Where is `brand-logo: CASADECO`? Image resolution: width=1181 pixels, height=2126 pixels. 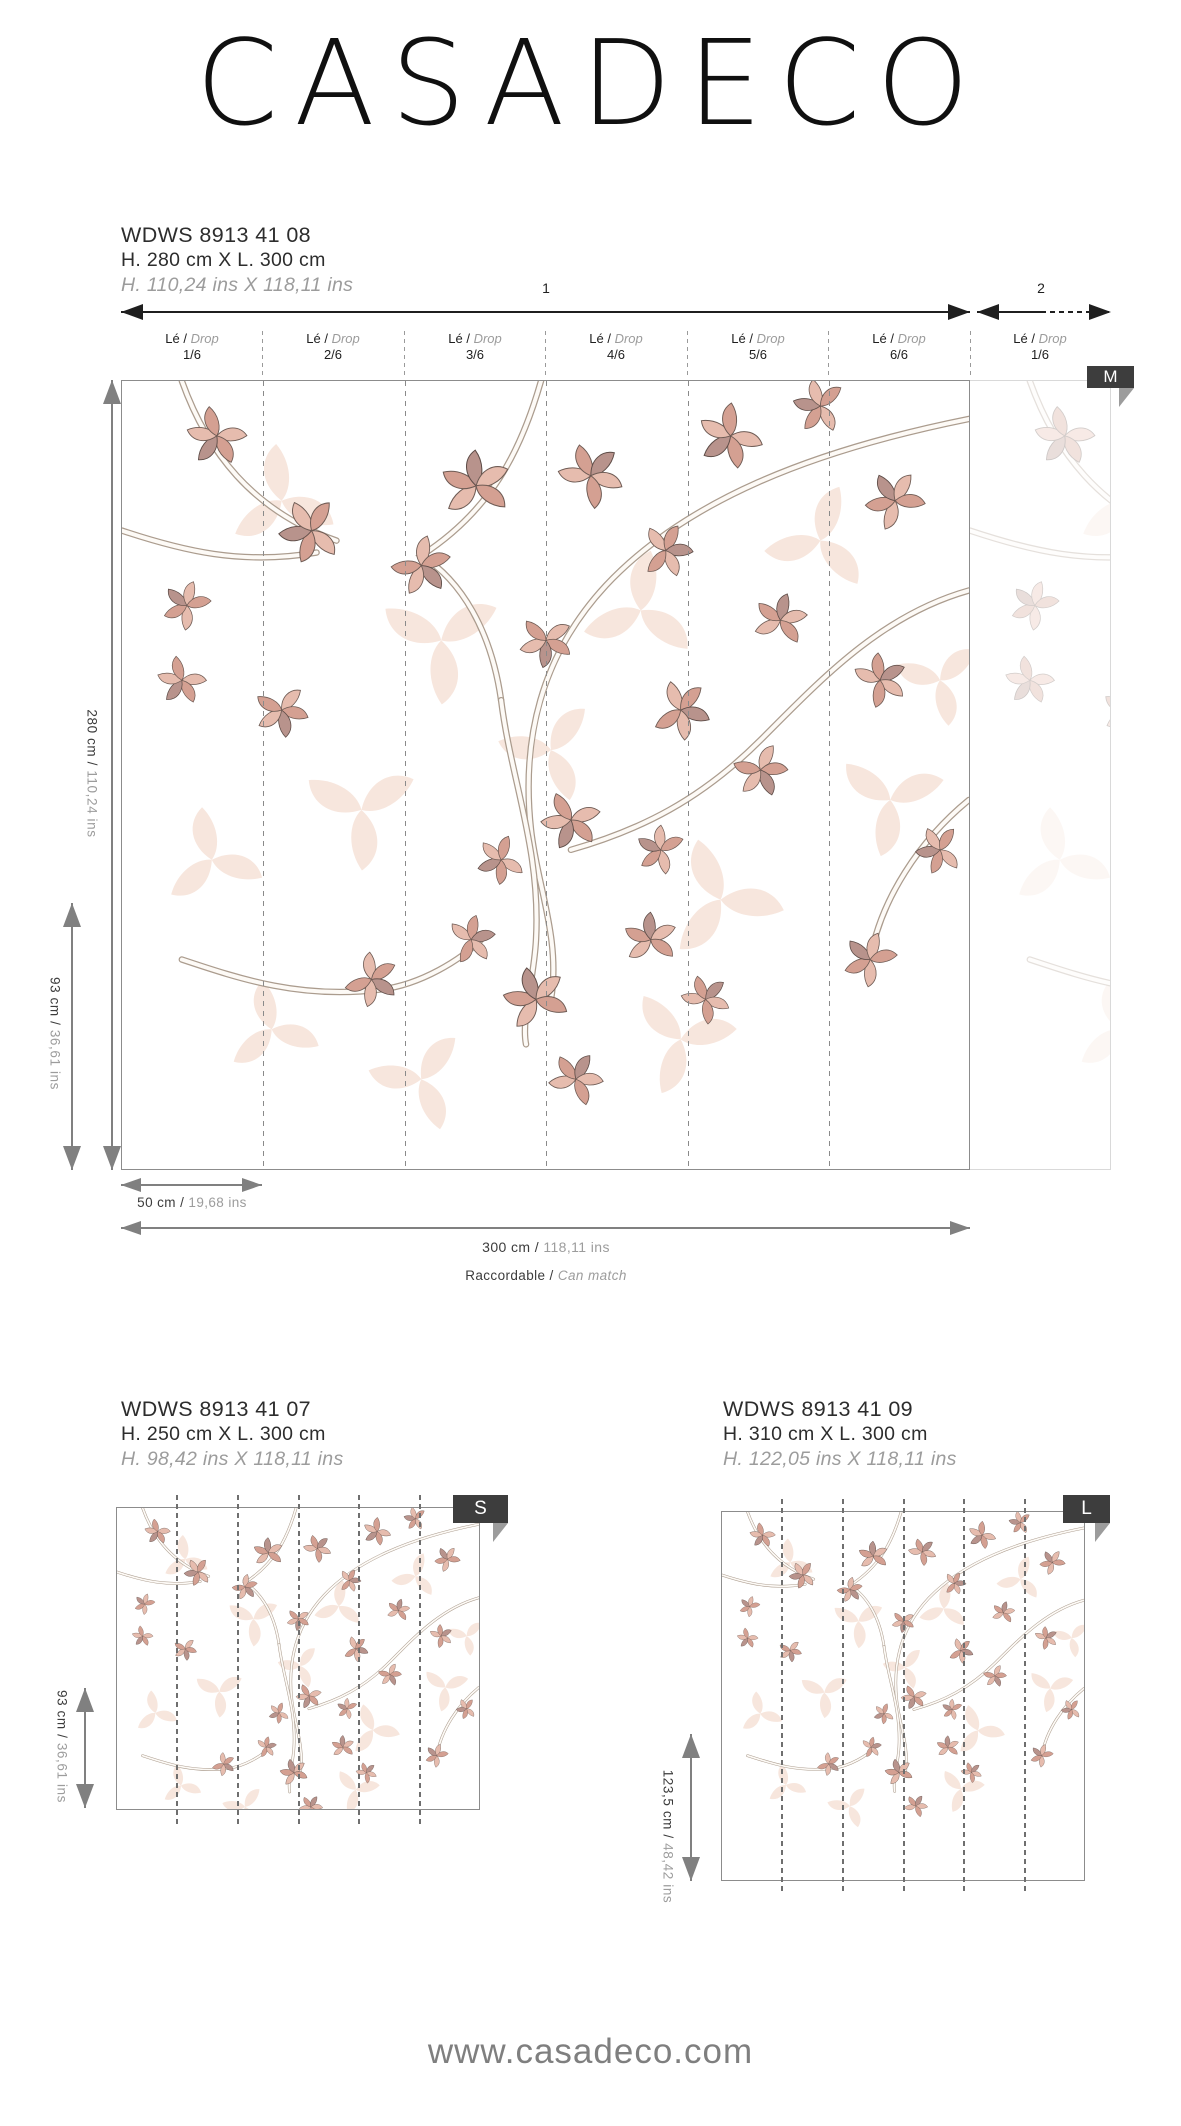 brand-logo: CASADECO is located at coordinates (590, 83).